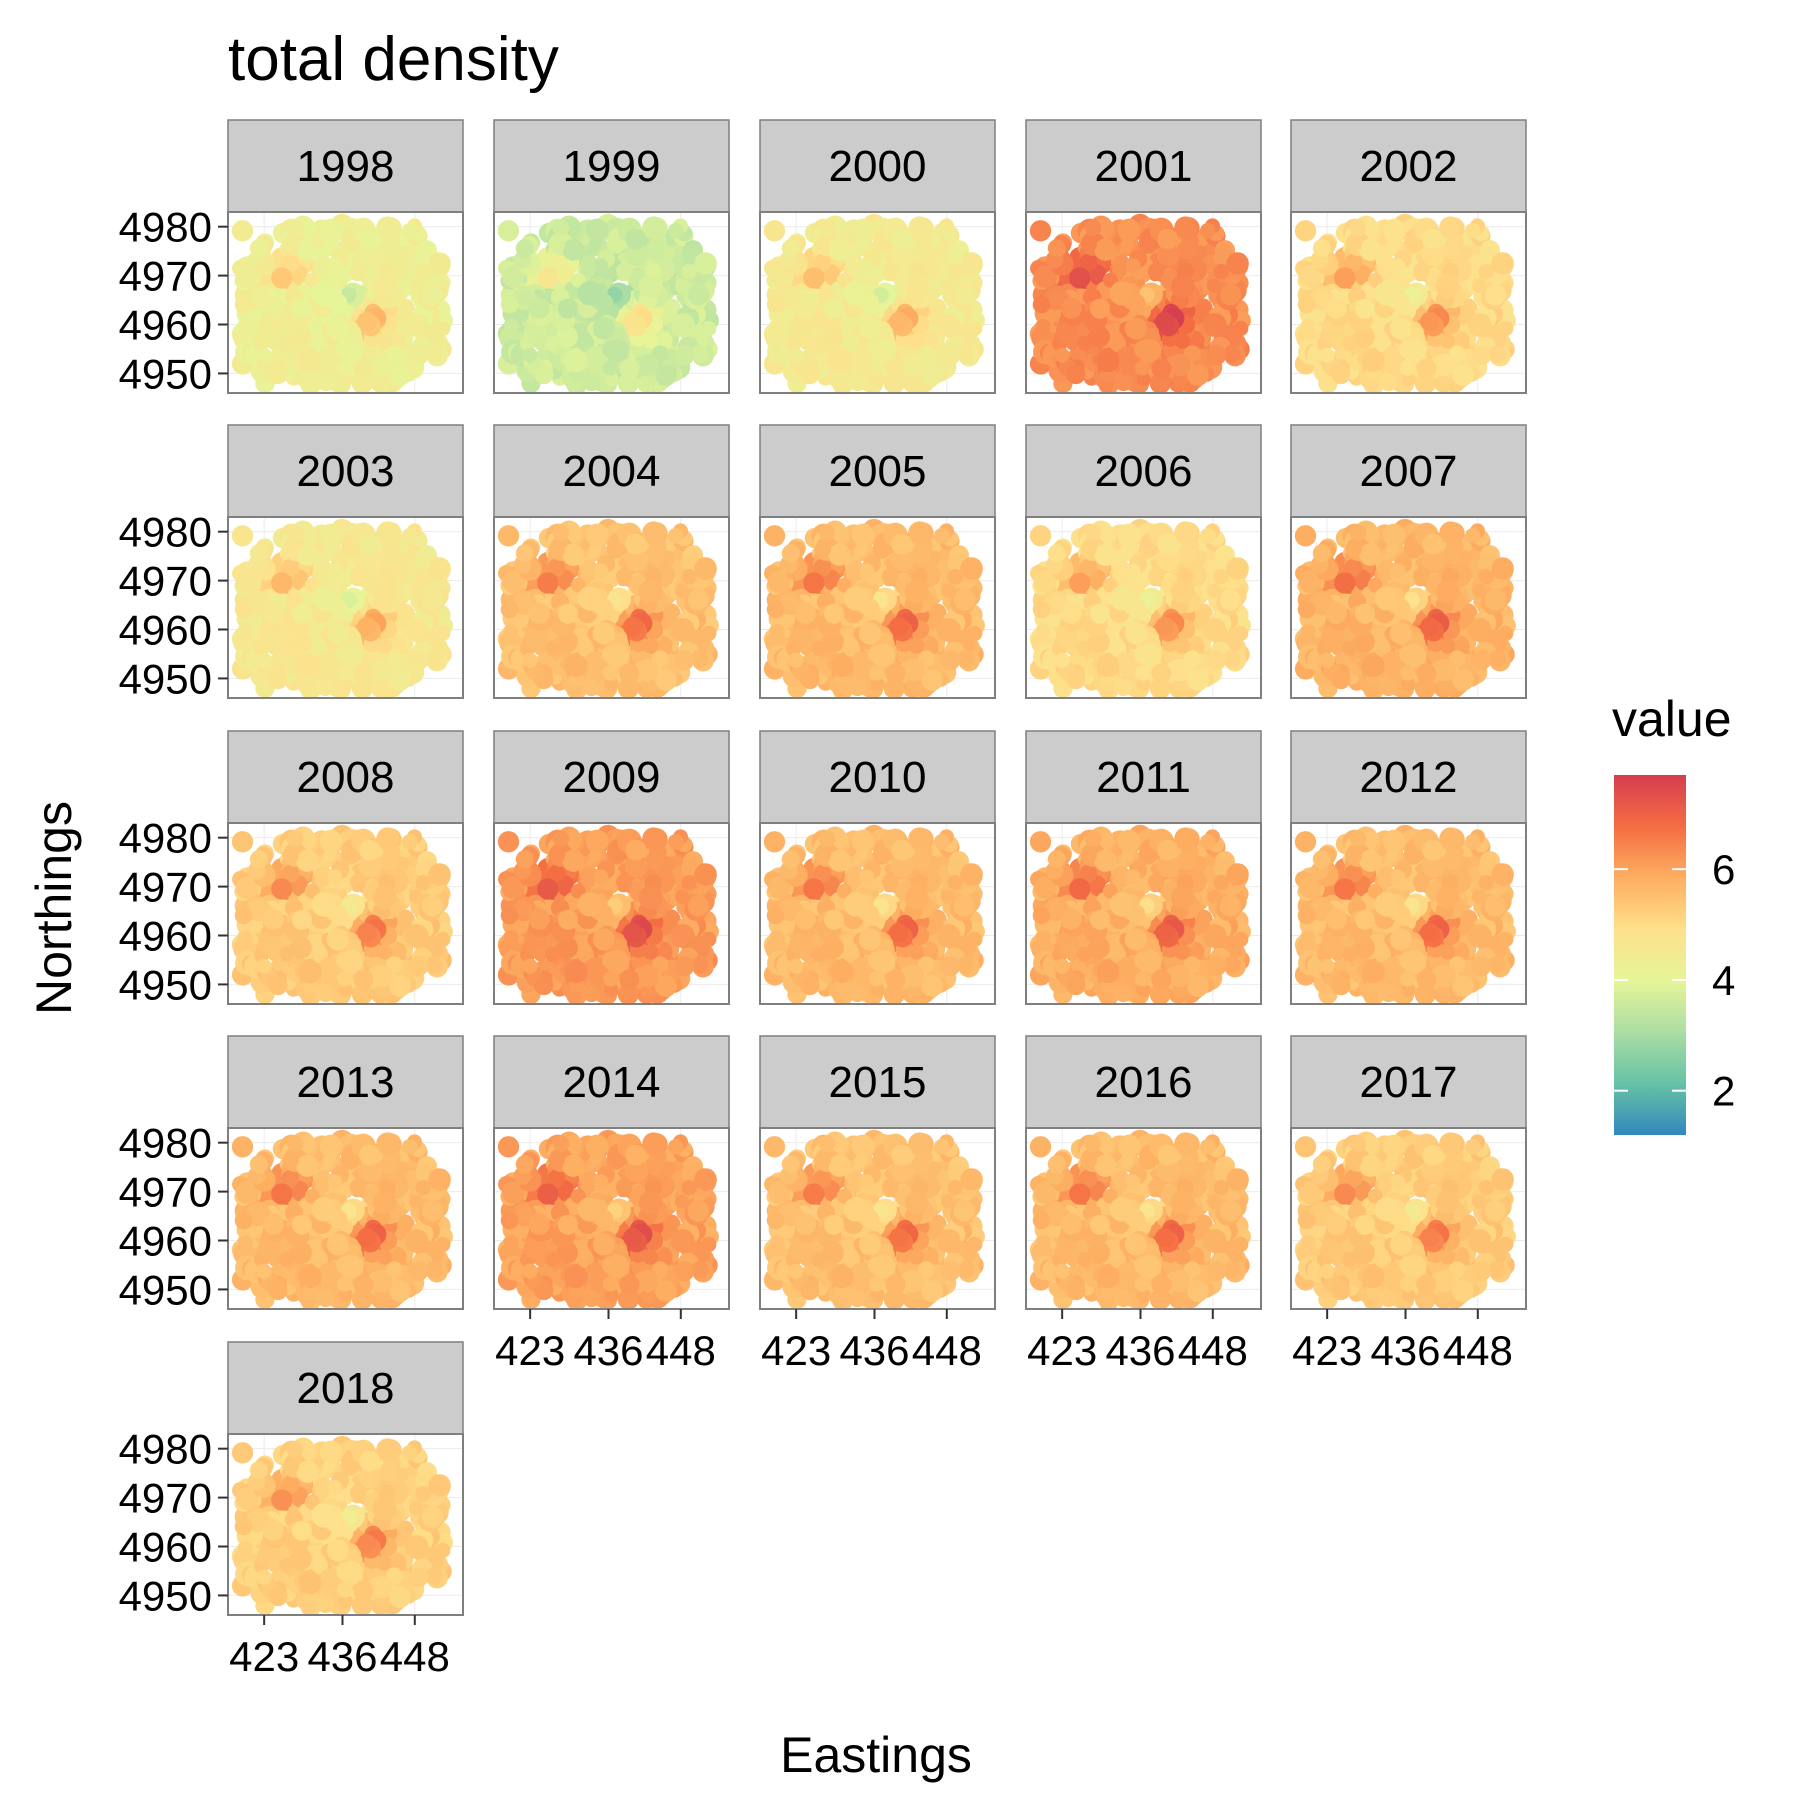  Describe the element at coordinates (1144, 471) in the screenshot. I see `panel-strip-label: 2006` at that location.